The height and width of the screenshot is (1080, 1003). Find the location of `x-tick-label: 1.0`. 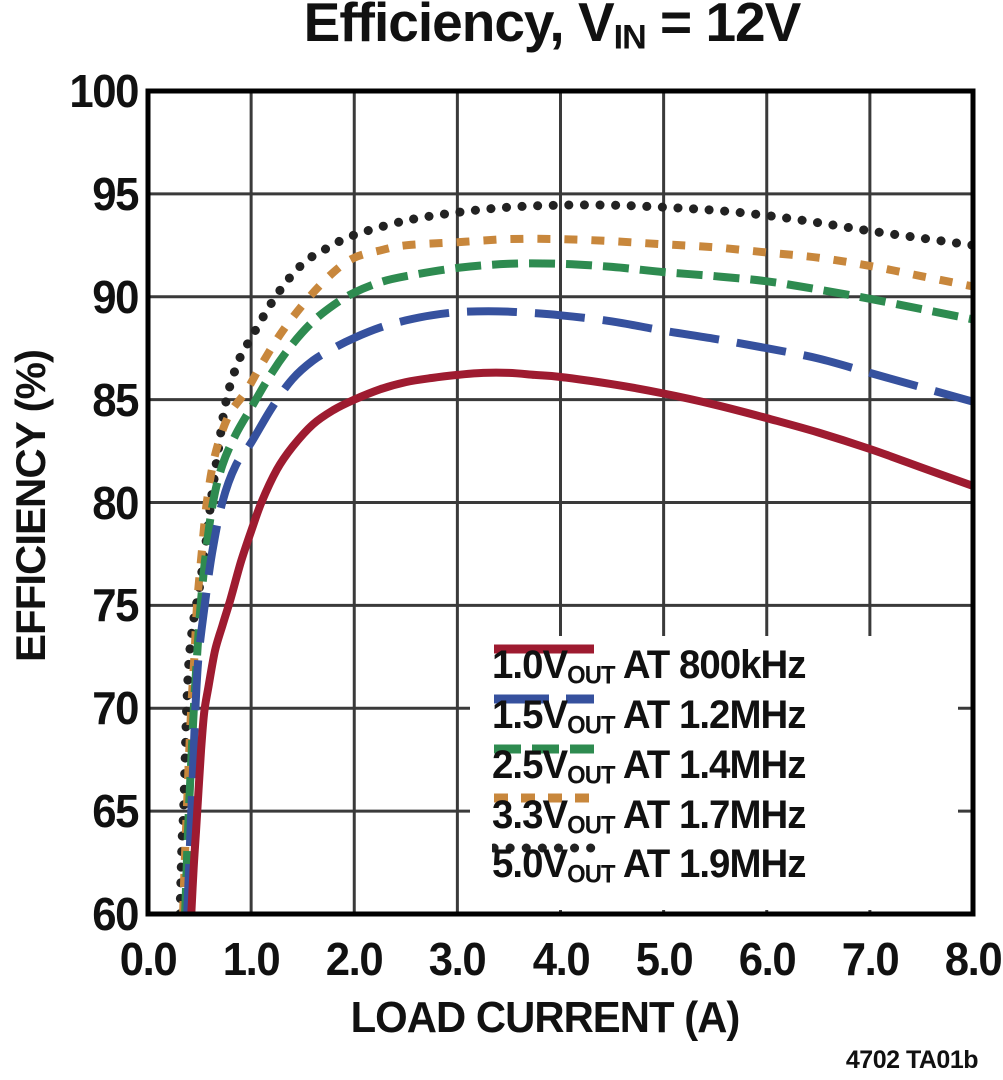

x-tick-label: 1.0 is located at coordinates (251, 959).